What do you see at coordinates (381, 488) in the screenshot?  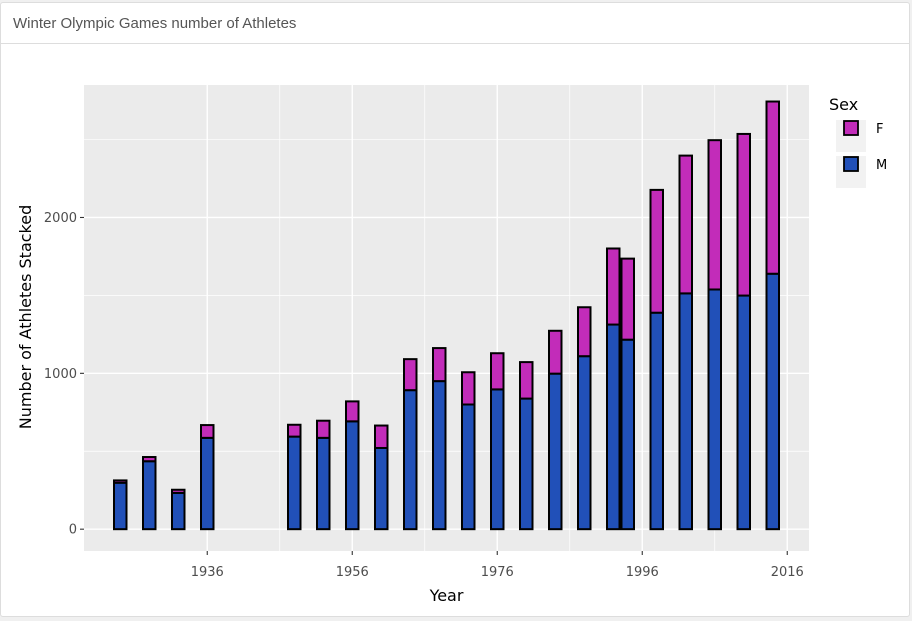 I see `bar-m-1960` at bounding box center [381, 488].